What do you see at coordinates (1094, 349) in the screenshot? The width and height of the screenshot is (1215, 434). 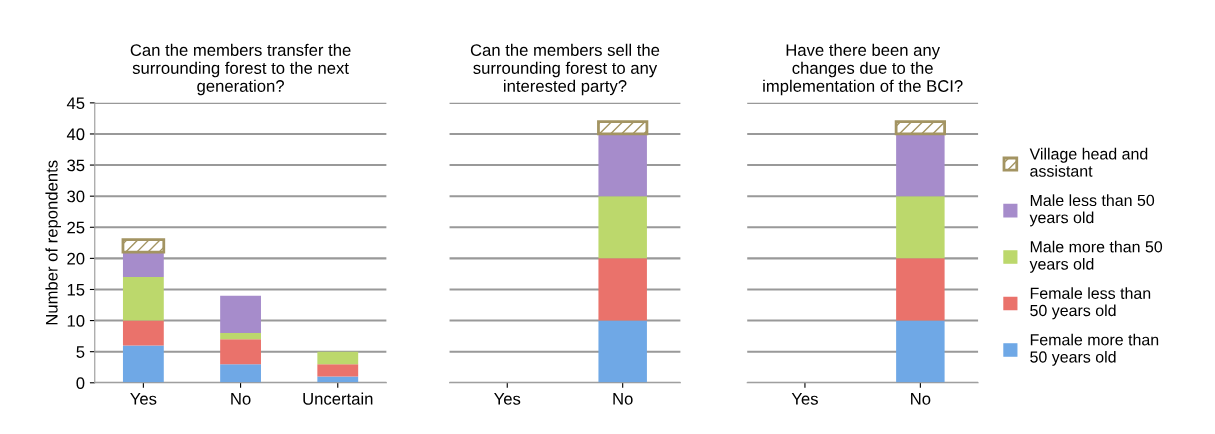 I see `legend-label: Female more than 50 years old` at bounding box center [1094, 349].